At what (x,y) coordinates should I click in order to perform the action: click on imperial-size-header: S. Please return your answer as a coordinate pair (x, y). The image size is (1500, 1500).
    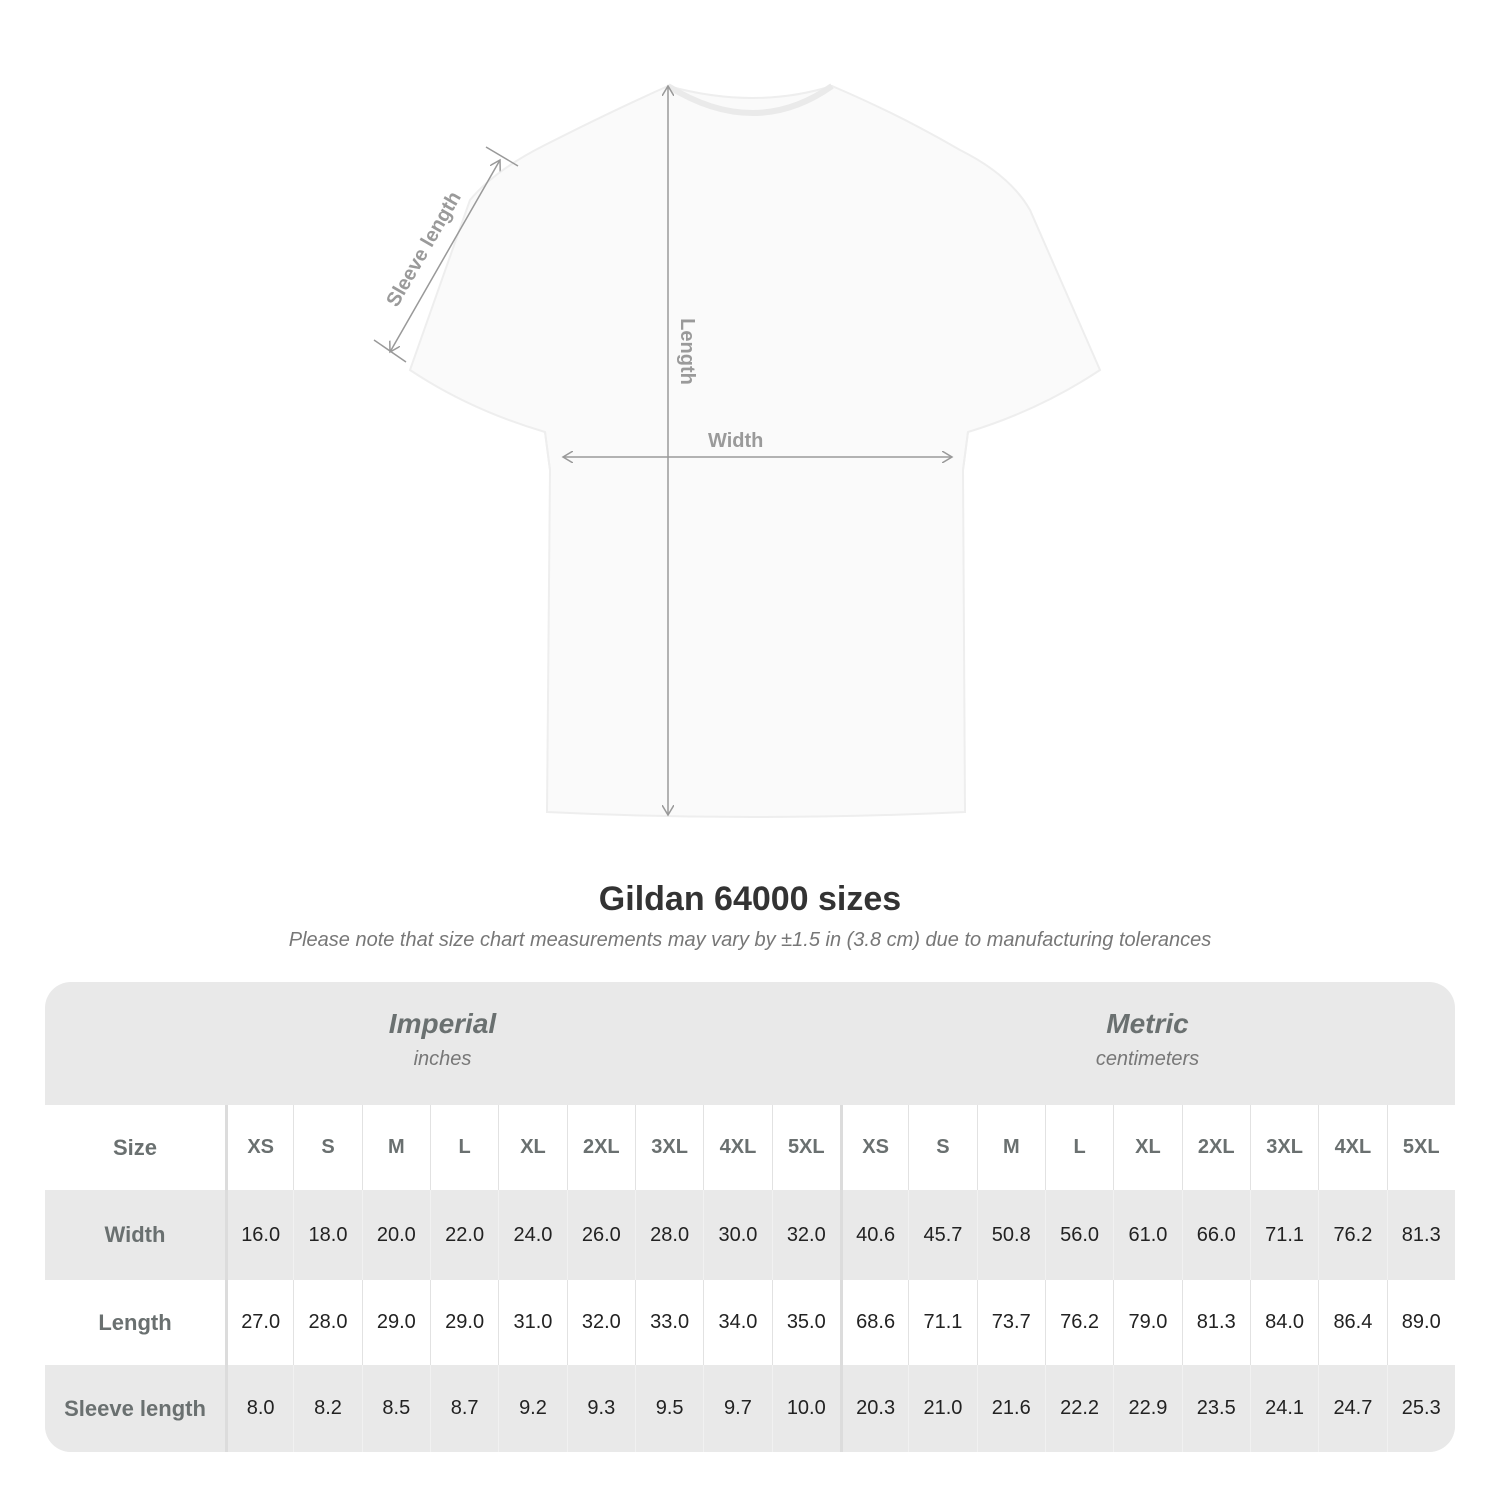
    Looking at the image, I should click on (327, 1147).